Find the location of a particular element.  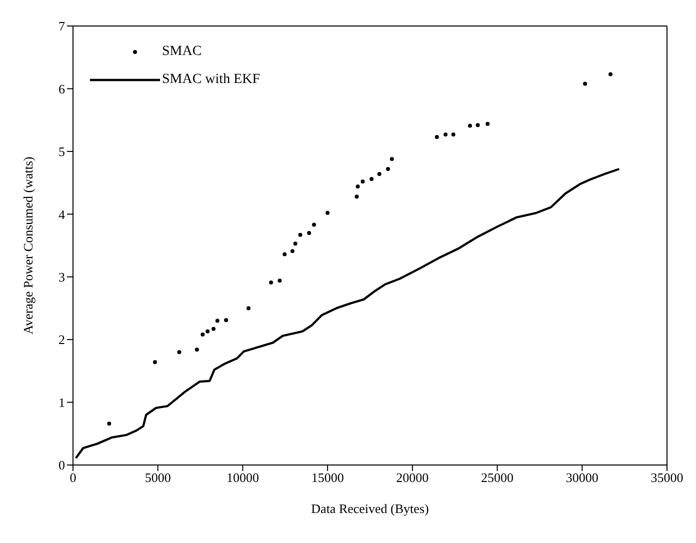

y-tick-label: 3 is located at coordinates (61, 276).